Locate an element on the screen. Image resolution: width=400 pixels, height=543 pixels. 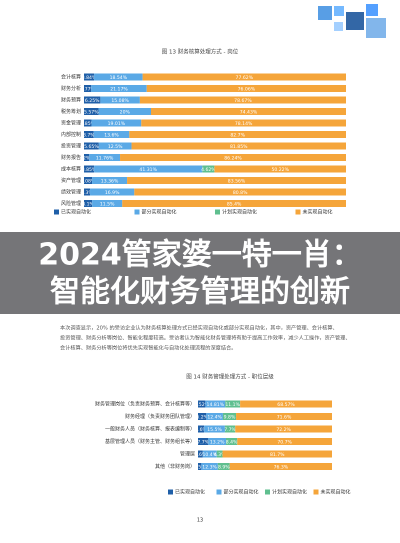
value-label: 13.2% is located at coordinates (217, 442).